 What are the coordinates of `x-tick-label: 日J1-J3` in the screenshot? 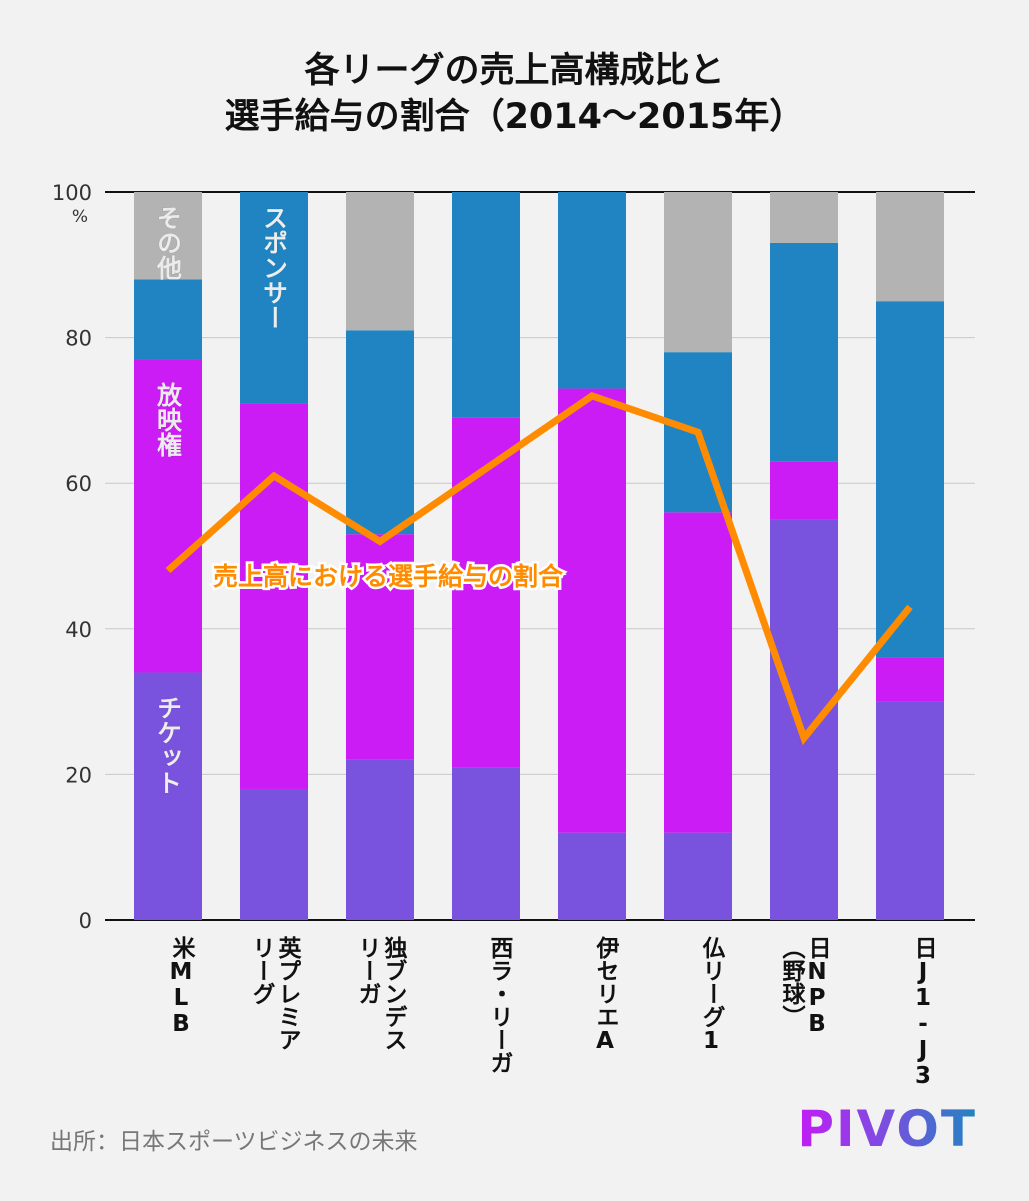 It's located at (923, 1012).